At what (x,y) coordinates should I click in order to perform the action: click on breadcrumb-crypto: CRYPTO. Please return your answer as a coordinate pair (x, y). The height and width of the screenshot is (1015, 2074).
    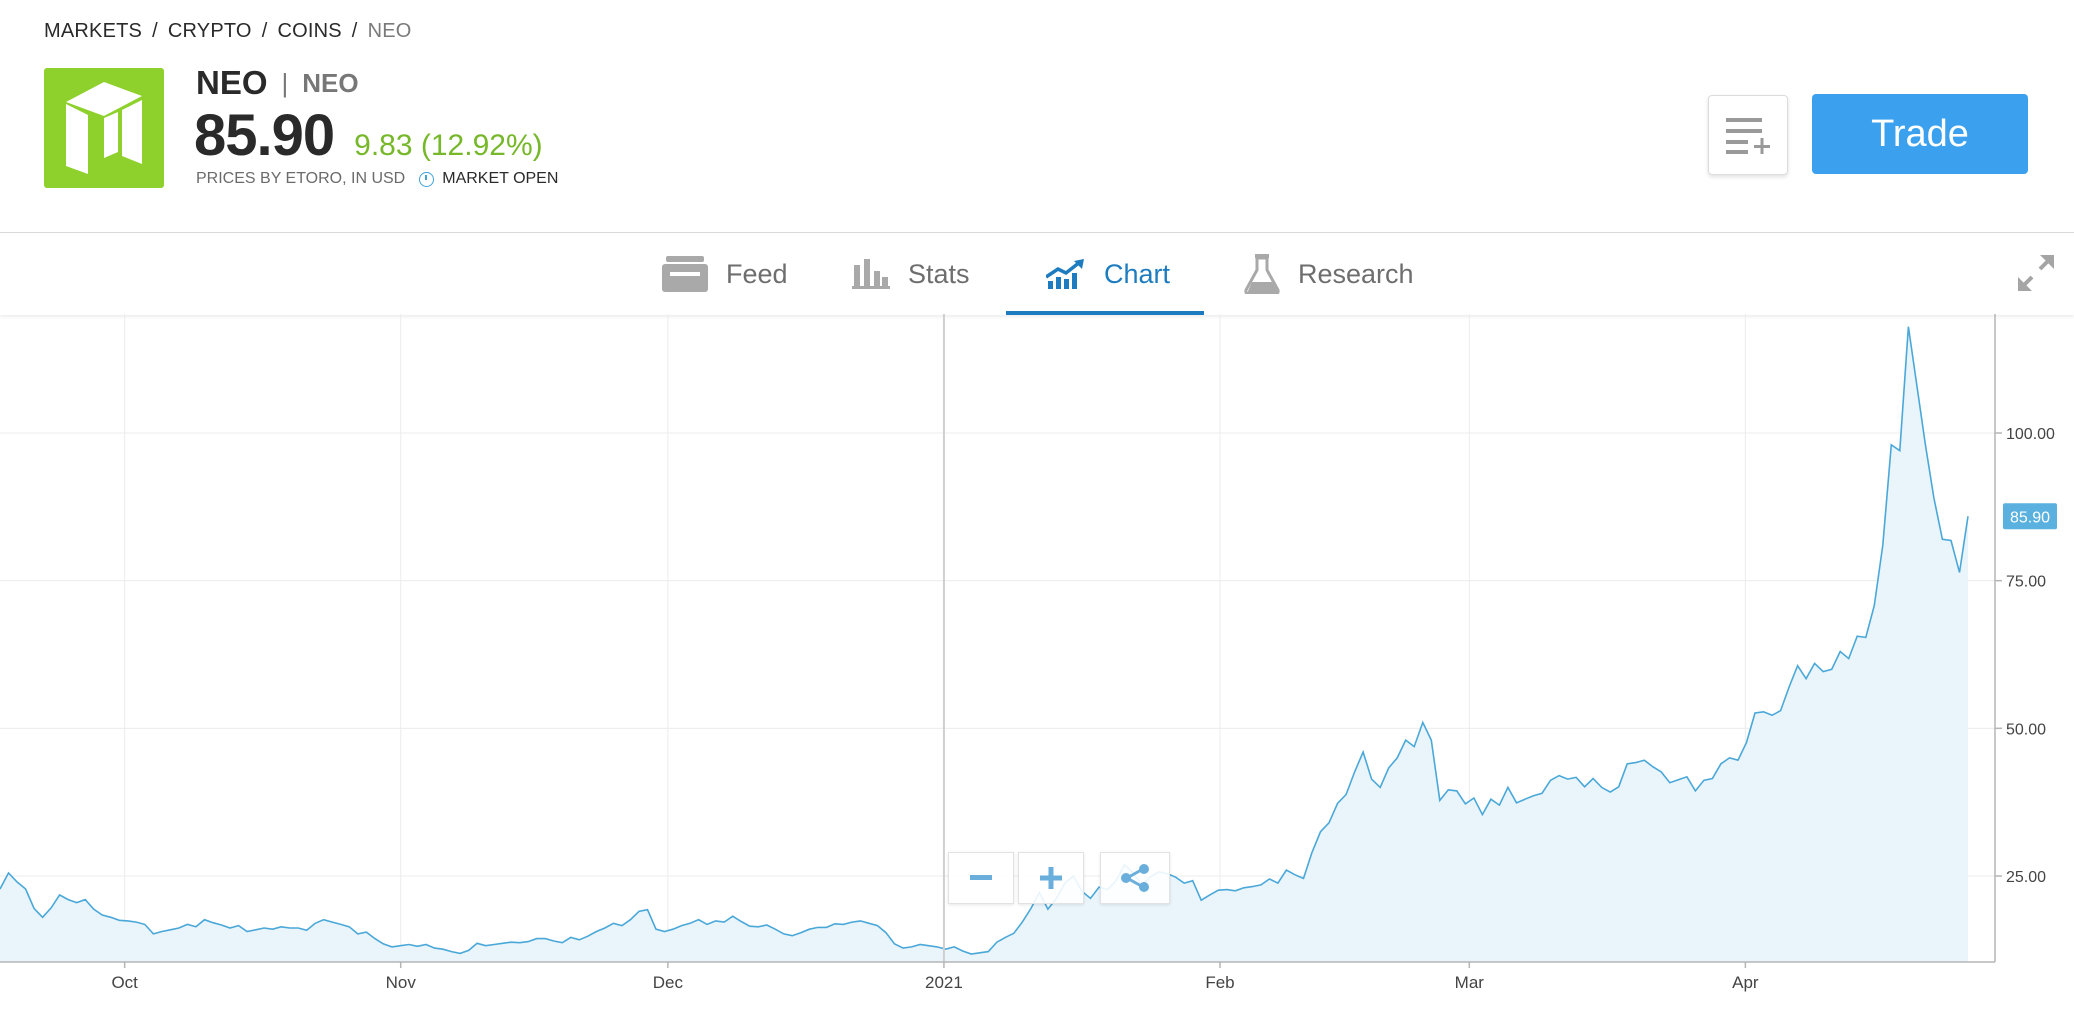
    Looking at the image, I should click on (209, 31).